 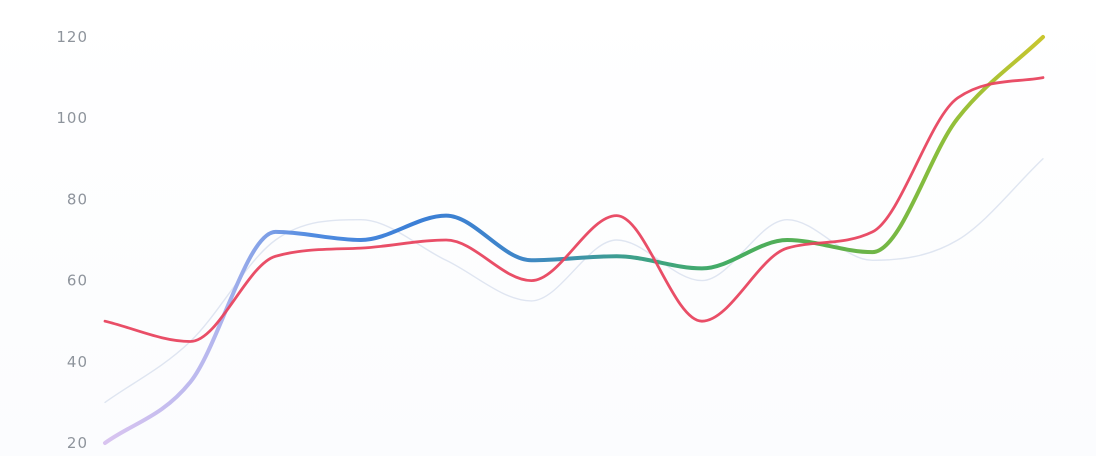 I want to click on y-tick-label: 80, so click(x=77, y=199).